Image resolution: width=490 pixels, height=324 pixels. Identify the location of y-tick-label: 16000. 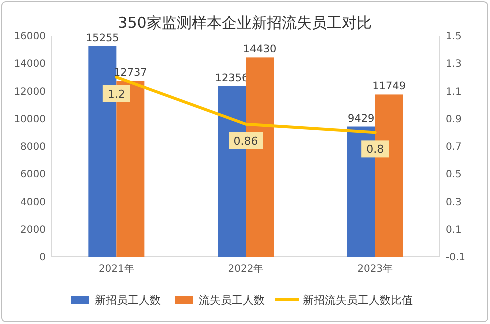
(30, 37).